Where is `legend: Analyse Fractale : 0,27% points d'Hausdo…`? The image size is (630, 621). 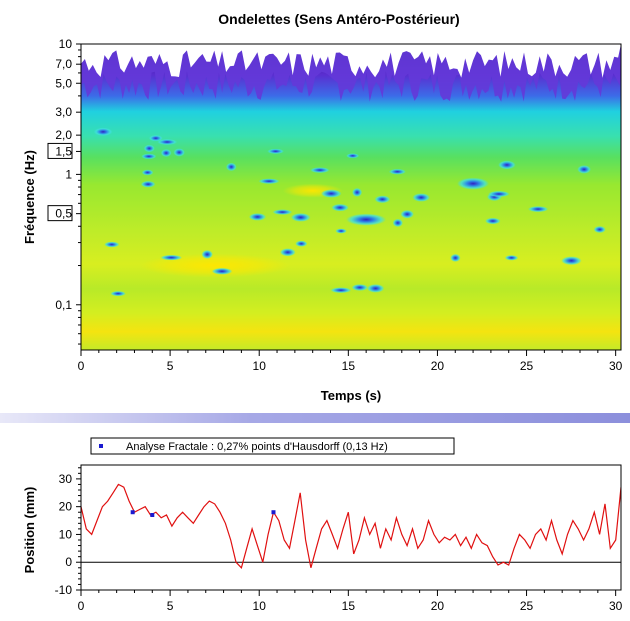
legend: Analyse Fractale : 0,27% points d'Hausdo… is located at coordinates (272, 446).